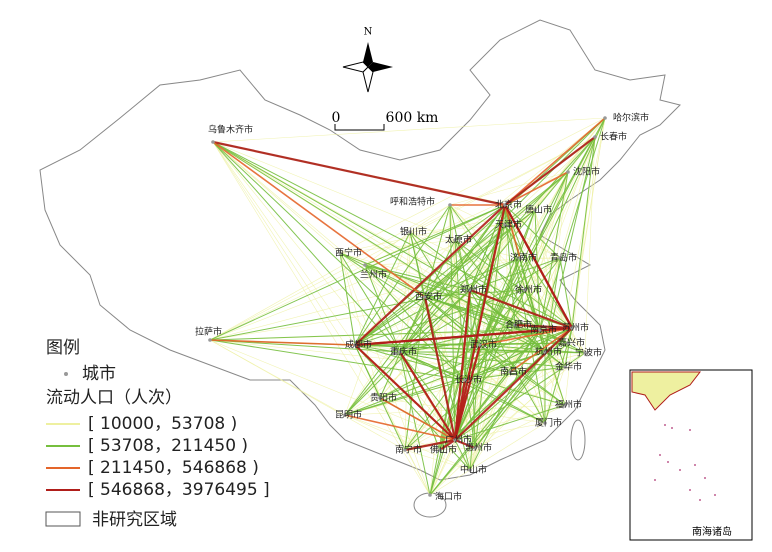 Image resolution: width=772 pixels, height=552 pixels. I want to click on city-label: 唐山市, so click(538, 210).